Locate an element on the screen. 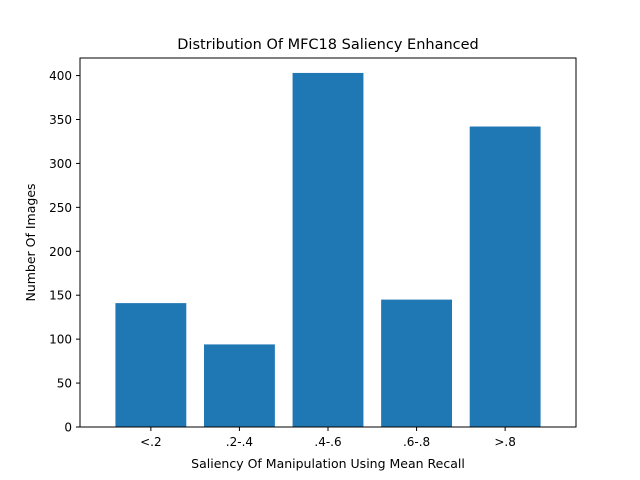  y-tick-label: 300 is located at coordinates (60, 164).